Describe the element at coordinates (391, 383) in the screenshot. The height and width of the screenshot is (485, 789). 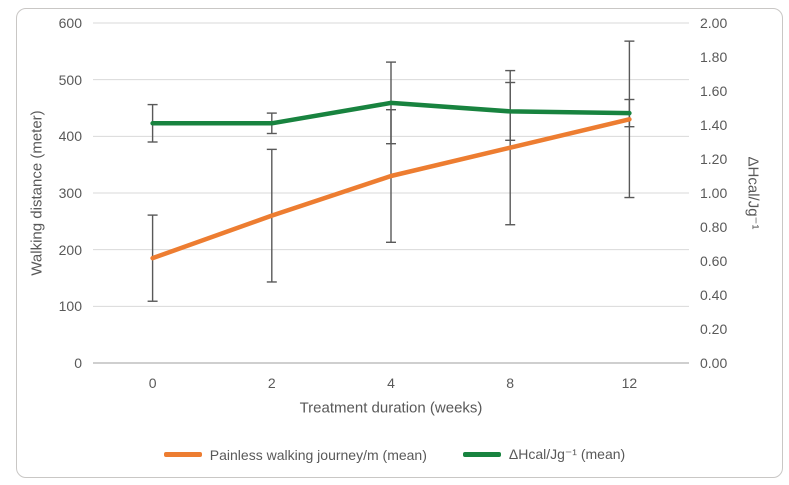
I see `x-axis-tick-label: 4` at that location.